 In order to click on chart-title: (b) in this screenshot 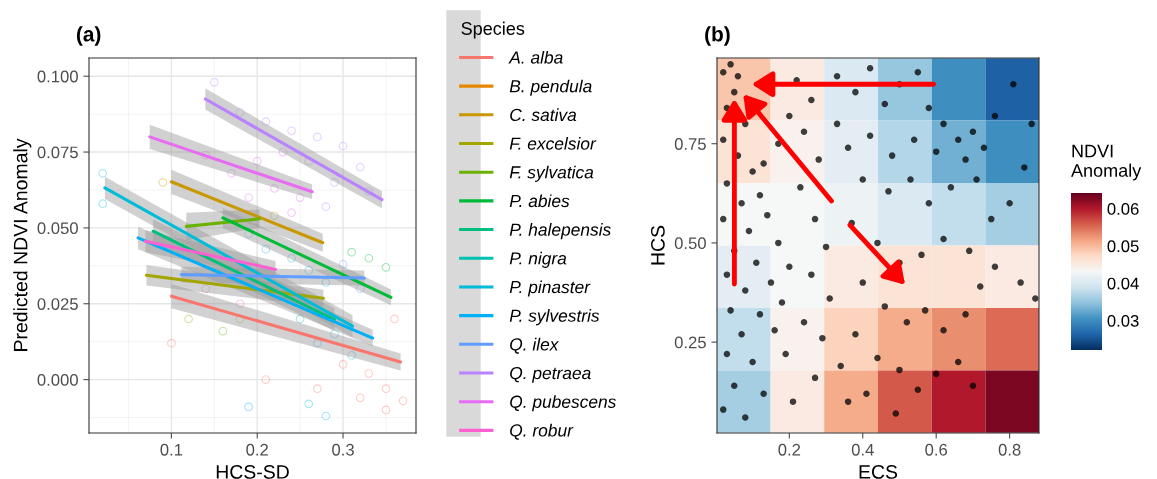, I will do `click(717, 36)`.